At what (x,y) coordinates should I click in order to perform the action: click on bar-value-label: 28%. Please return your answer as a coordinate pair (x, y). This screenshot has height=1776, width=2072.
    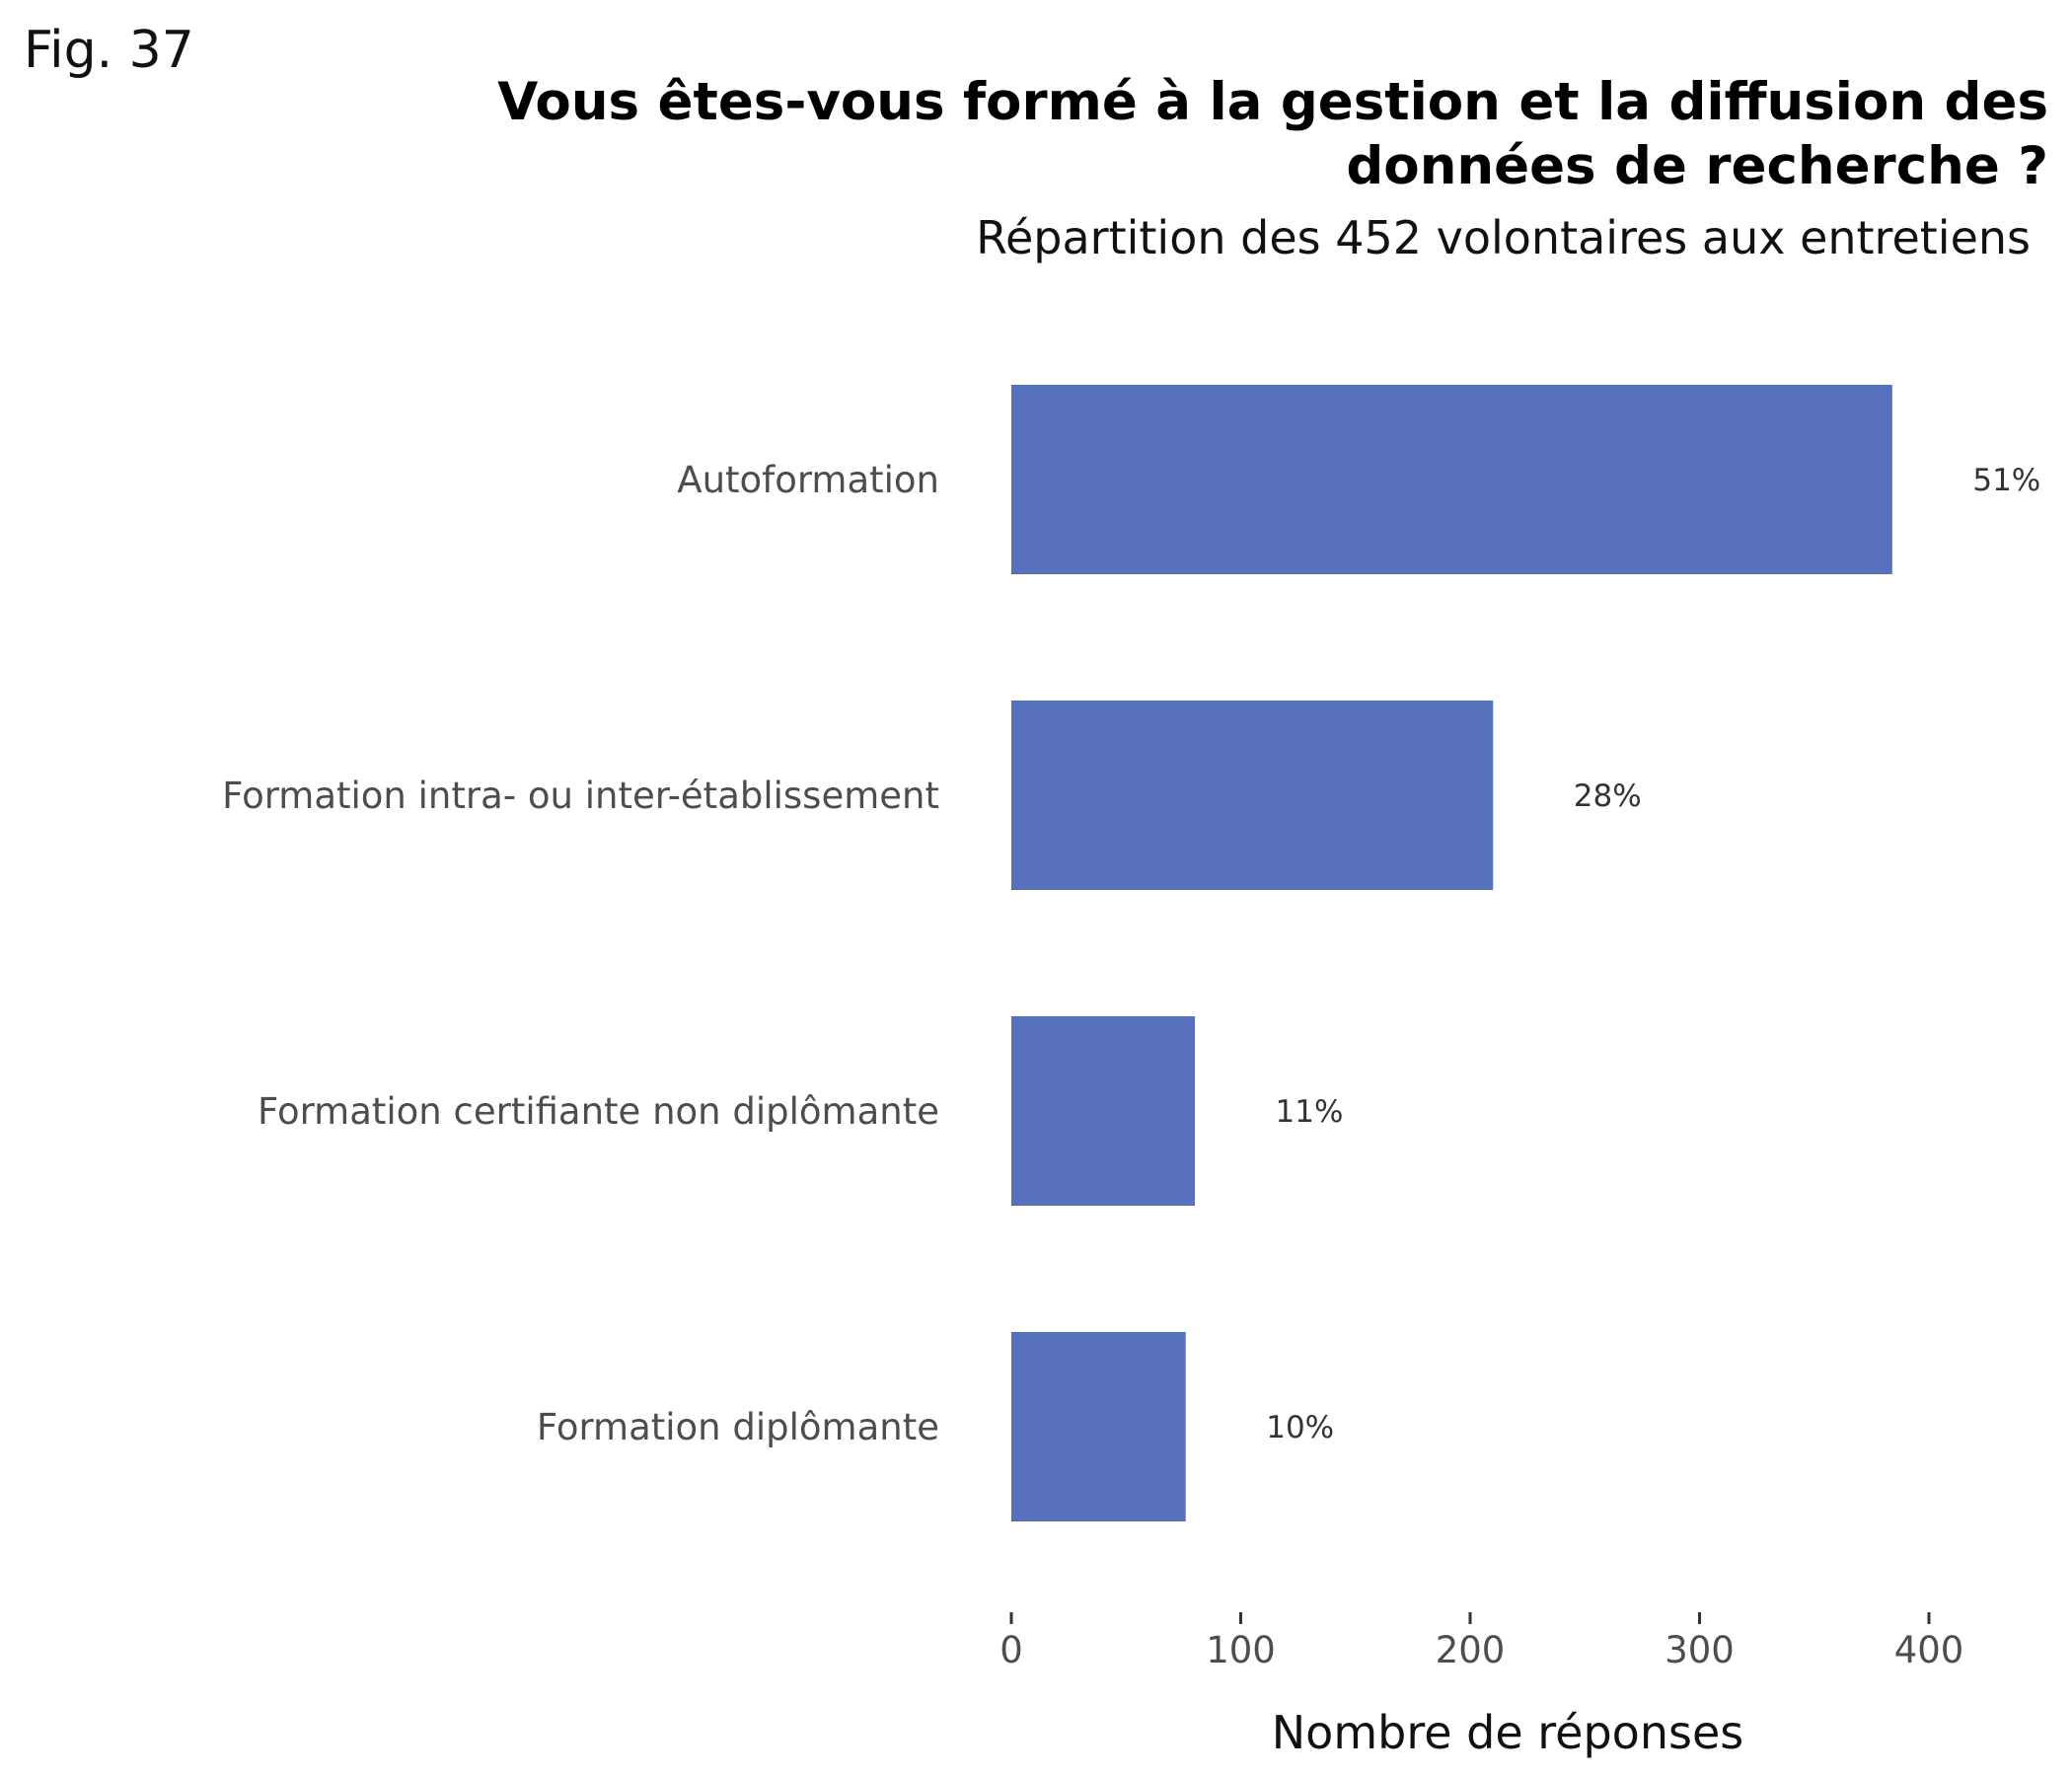
    Looking at the image, I should click on (1608, 796).